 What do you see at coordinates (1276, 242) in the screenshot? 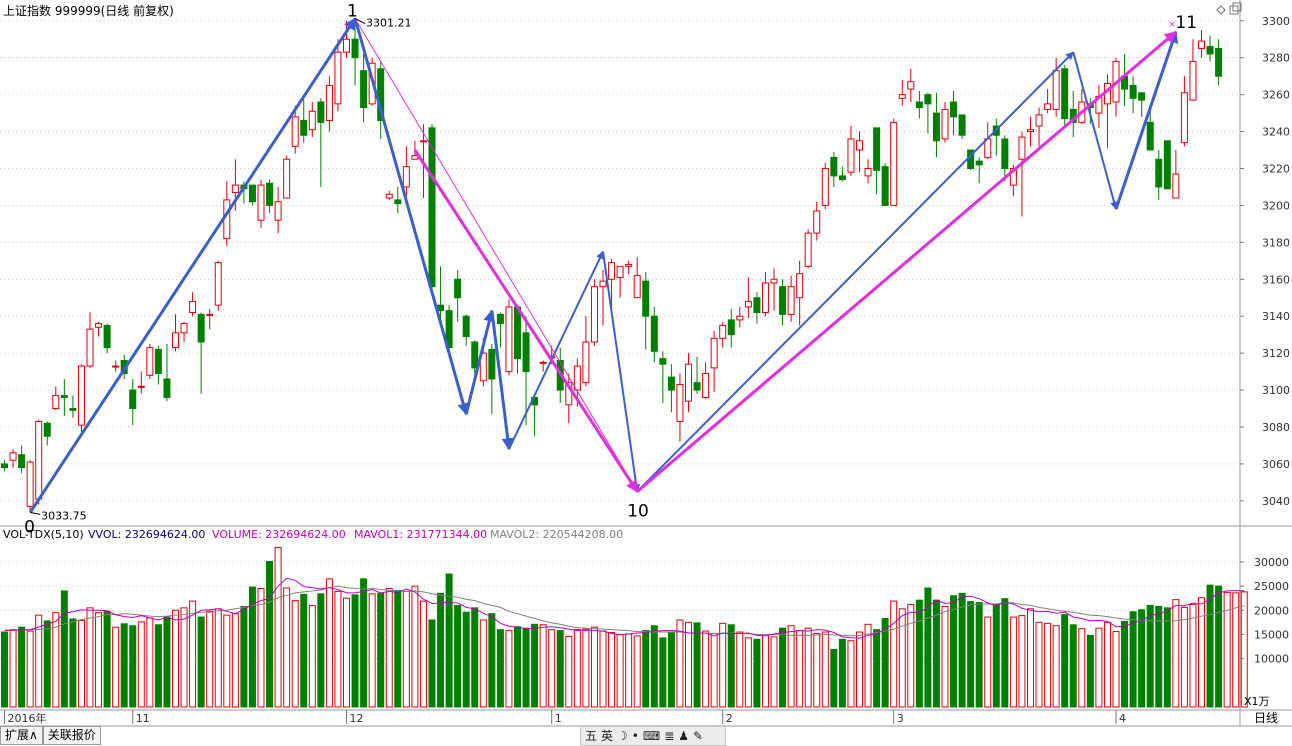
I see `price-tick-label: 3180` at bounding box center [1276, 242].